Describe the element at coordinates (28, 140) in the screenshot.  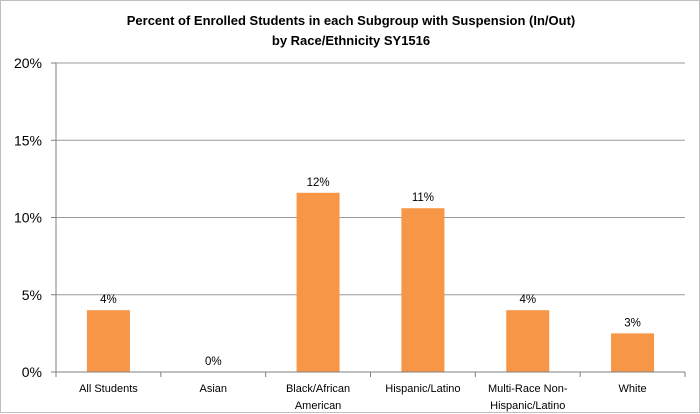
I see `y-tick-label-15: 15%` at that location.